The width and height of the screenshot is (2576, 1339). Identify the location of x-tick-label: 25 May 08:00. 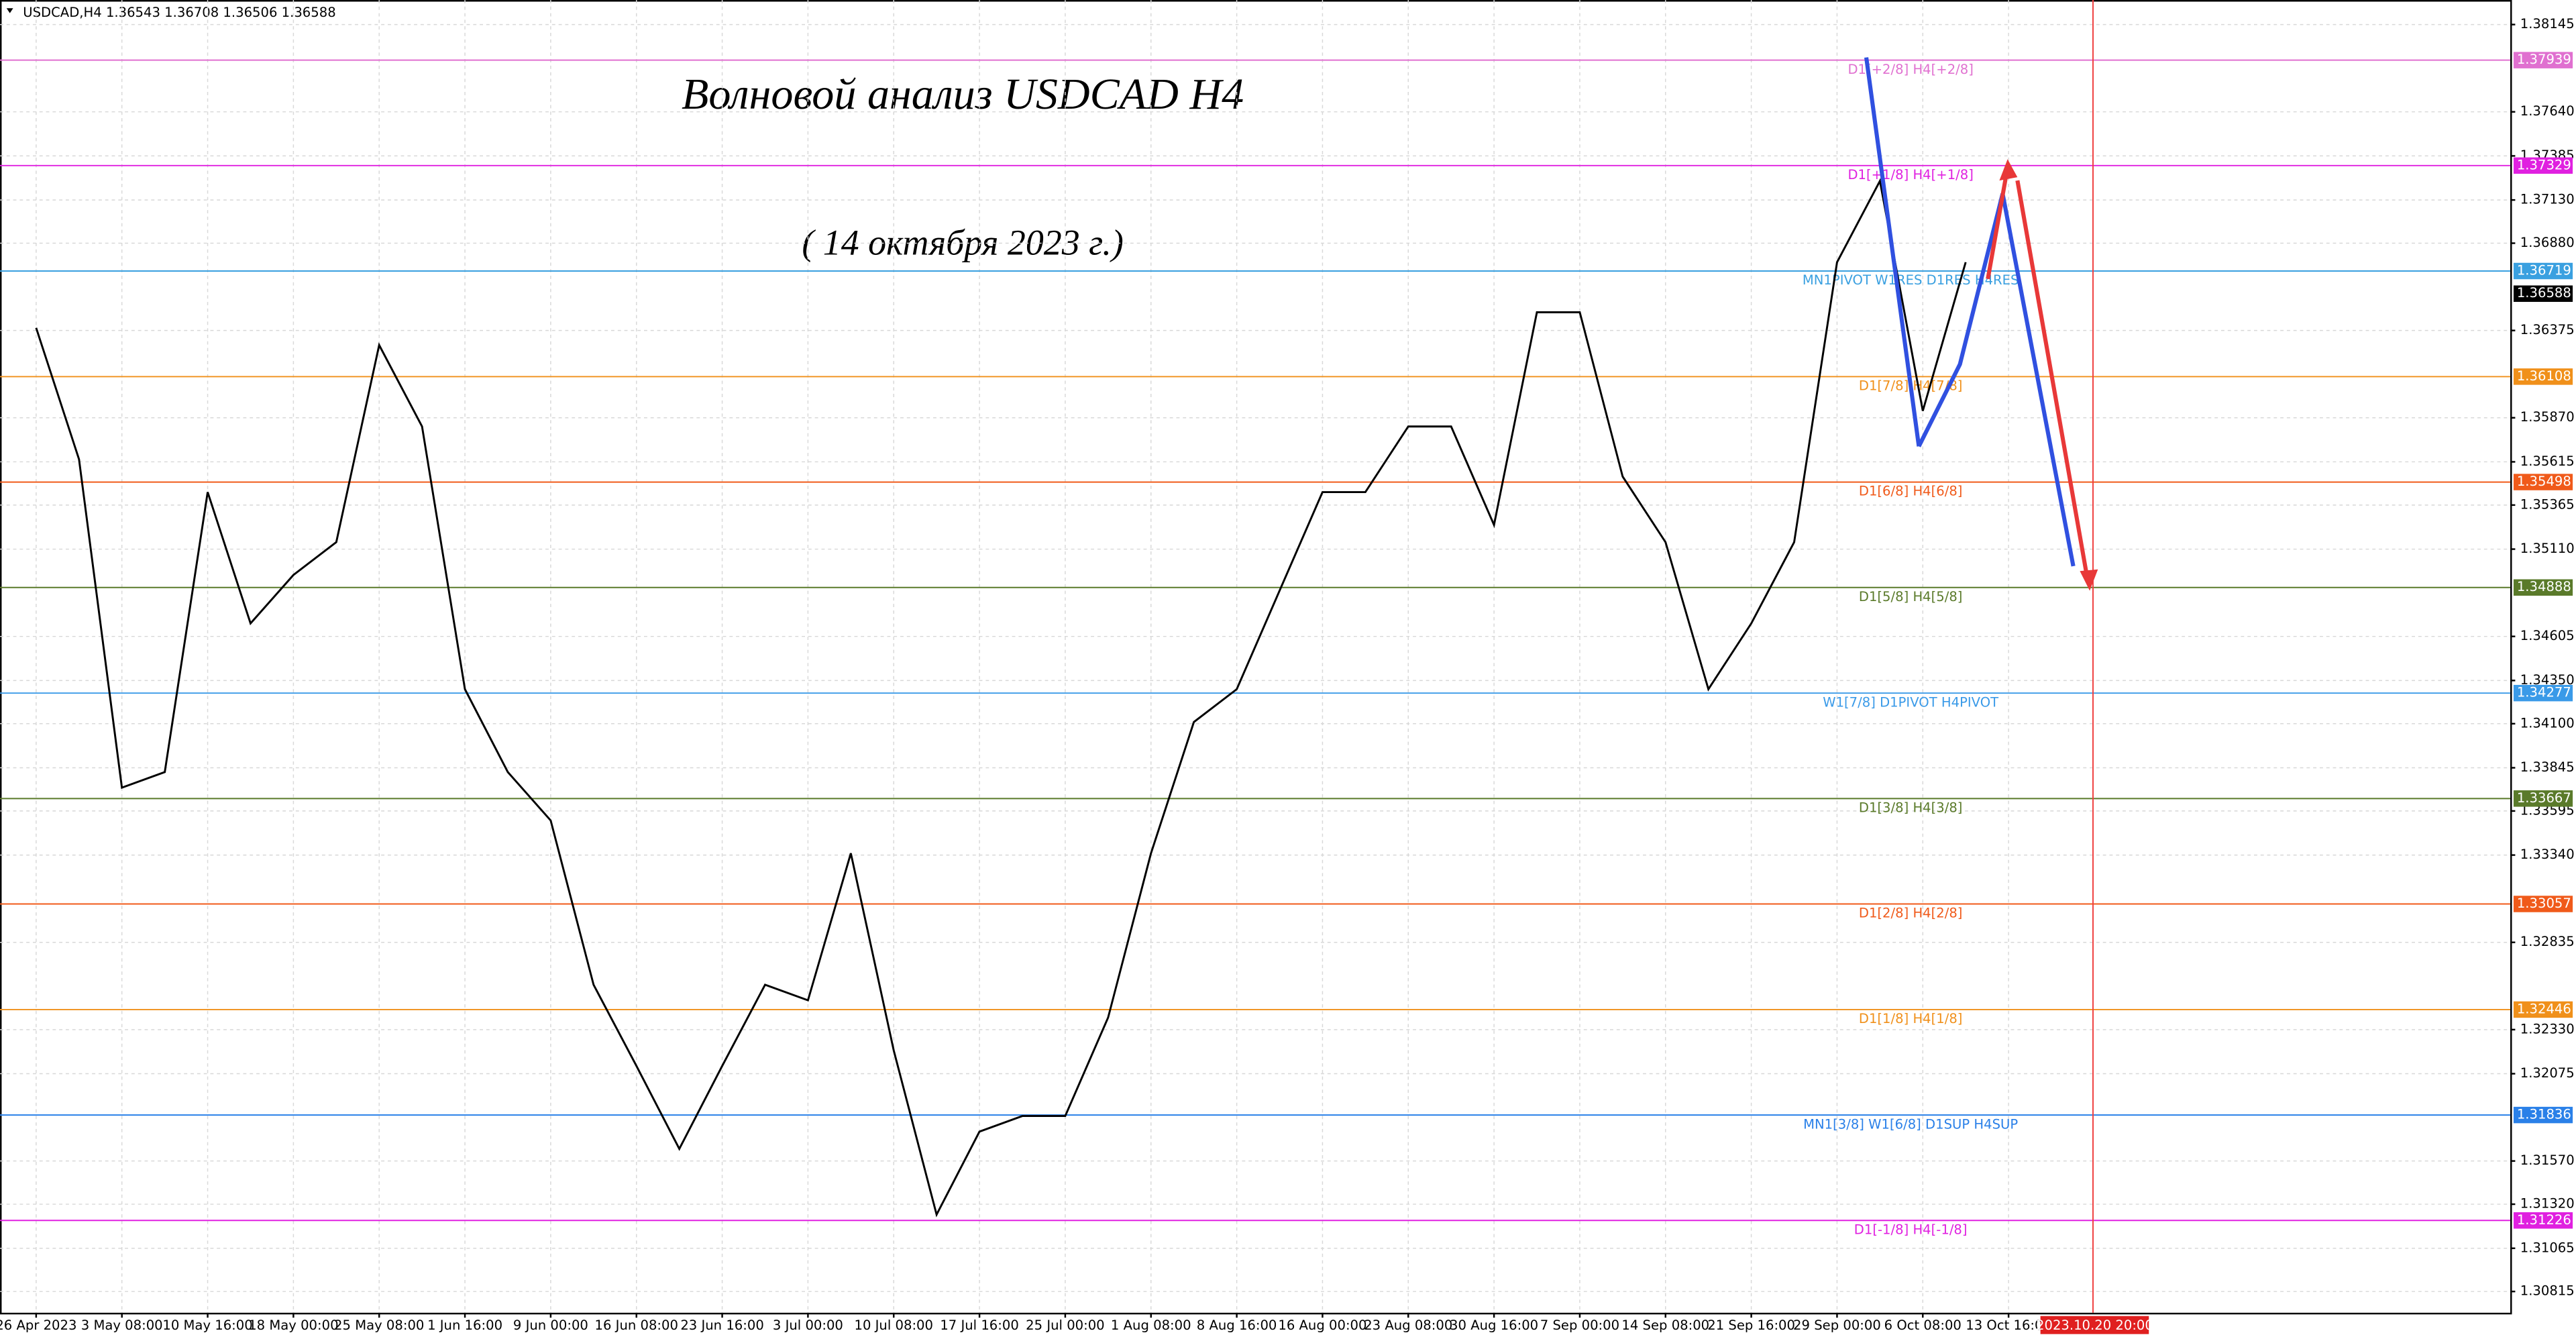
(379, 1325).